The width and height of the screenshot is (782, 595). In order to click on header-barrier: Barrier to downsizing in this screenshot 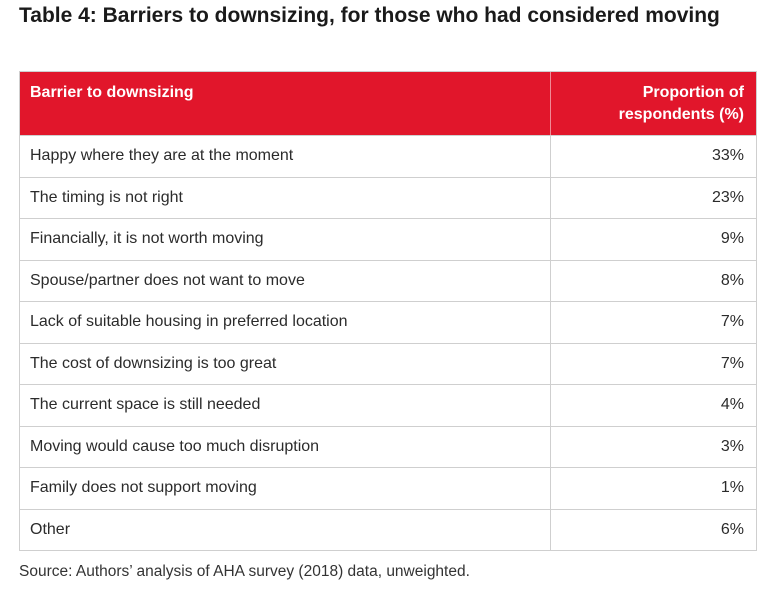, I will do `click(285, 103)`.